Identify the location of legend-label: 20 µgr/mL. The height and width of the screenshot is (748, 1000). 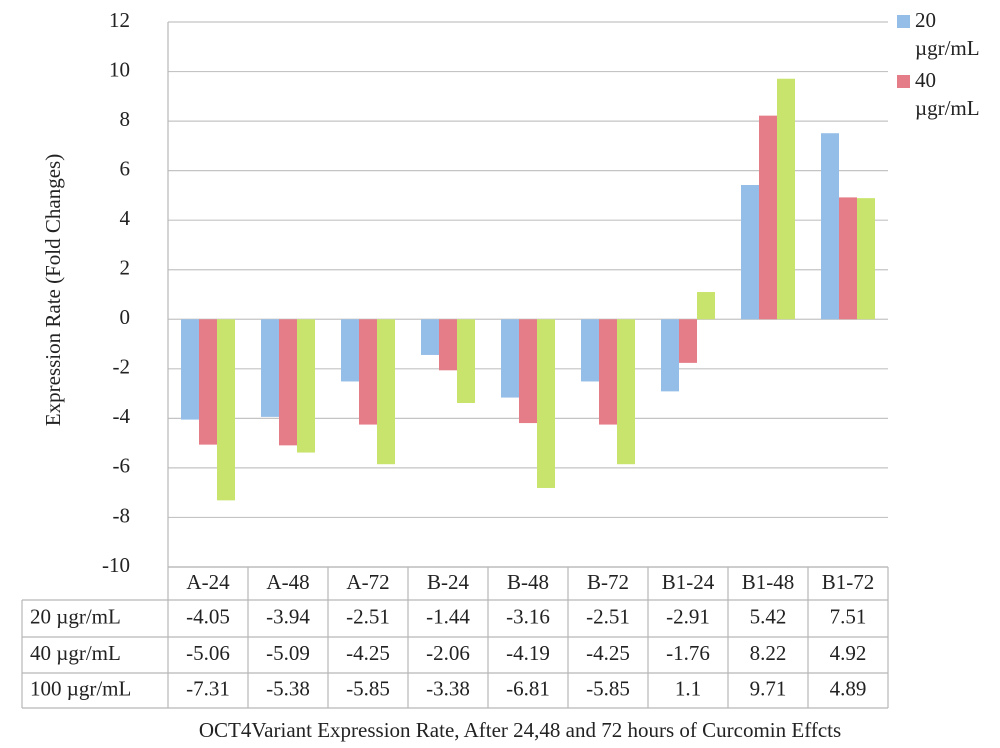
(947, 34).